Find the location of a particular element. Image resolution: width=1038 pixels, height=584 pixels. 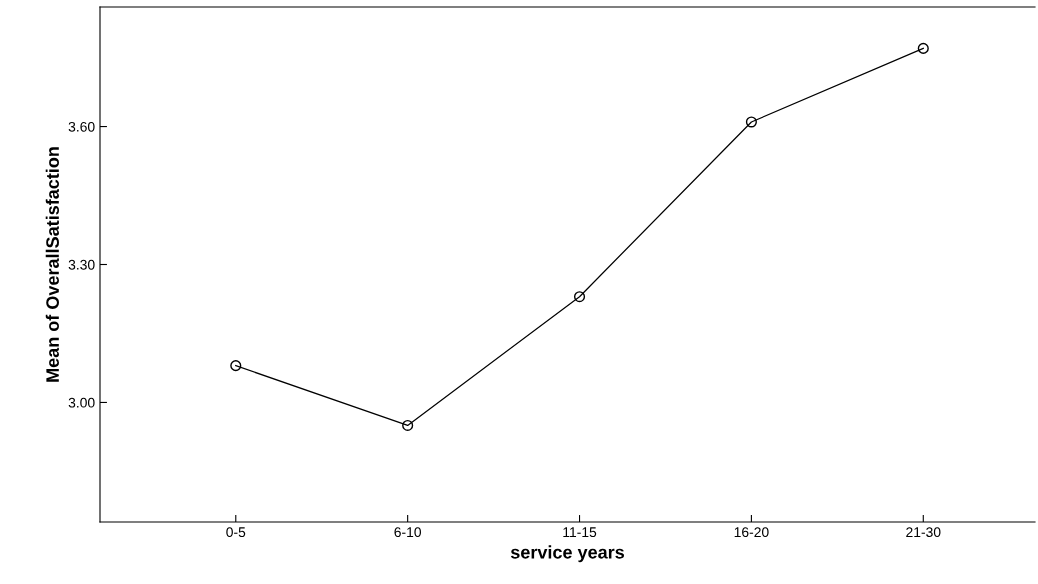

x-axis-title: service years is located at coordinates (567, 554).